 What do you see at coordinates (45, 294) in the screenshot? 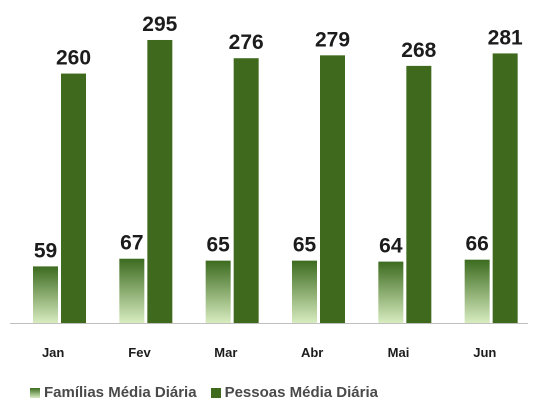
I see `bar-familias-jan` at bounding box center [45, 294].